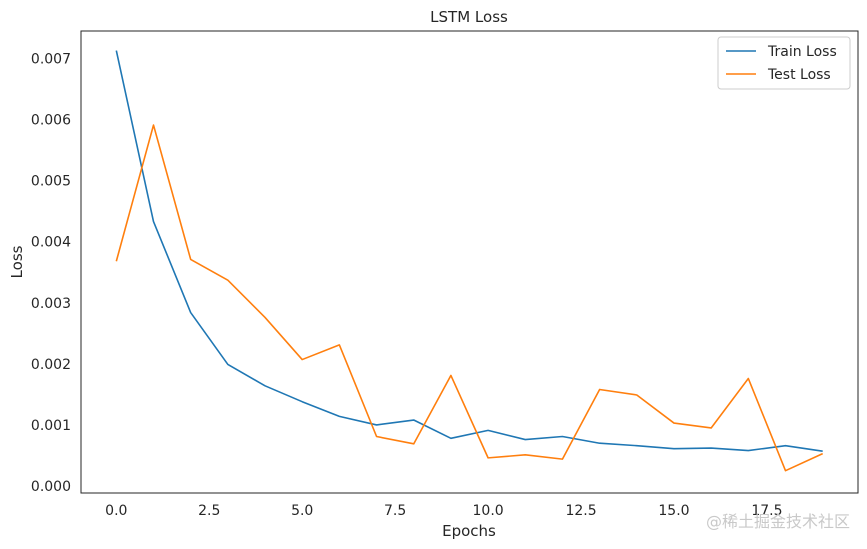  What do you see at coordinates (395, 511) in the screenshot?
I see `x-tick-label: 7.5` at bounding box center [395, 511].